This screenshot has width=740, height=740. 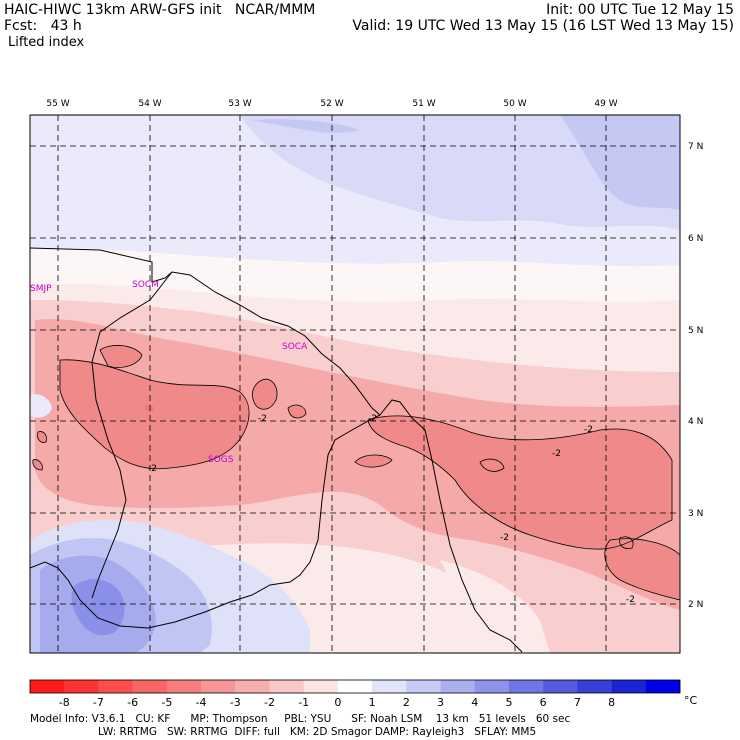 What do you see at coordinates (43, 26) in the screenshot?
I see `forecast-hour: Fcst: 43 h` at bounding box center [43, 26].